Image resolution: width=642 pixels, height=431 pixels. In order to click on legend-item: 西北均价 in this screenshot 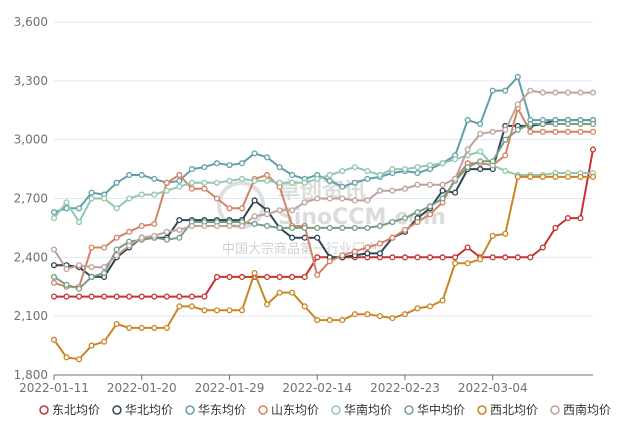, I will do `click(507, 410)`.